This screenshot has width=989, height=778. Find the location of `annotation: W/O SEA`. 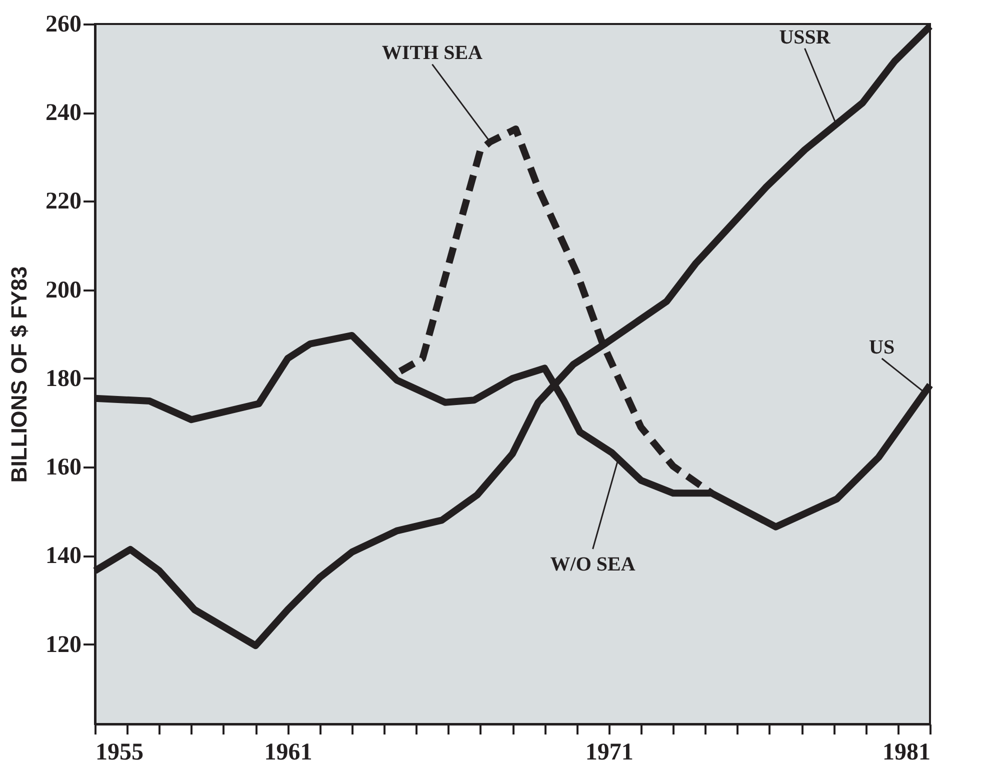

annotation: W/O SEA is located at coordinates (593, 565).